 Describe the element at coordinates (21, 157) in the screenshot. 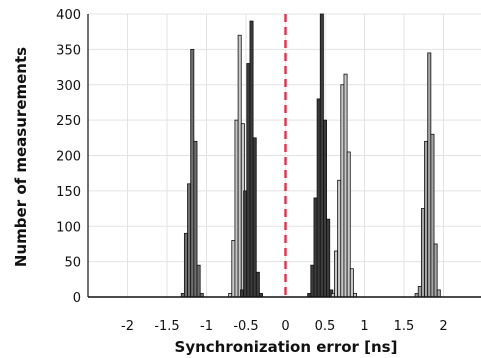

I see `y-axis-label: Number of measurements` at that location.